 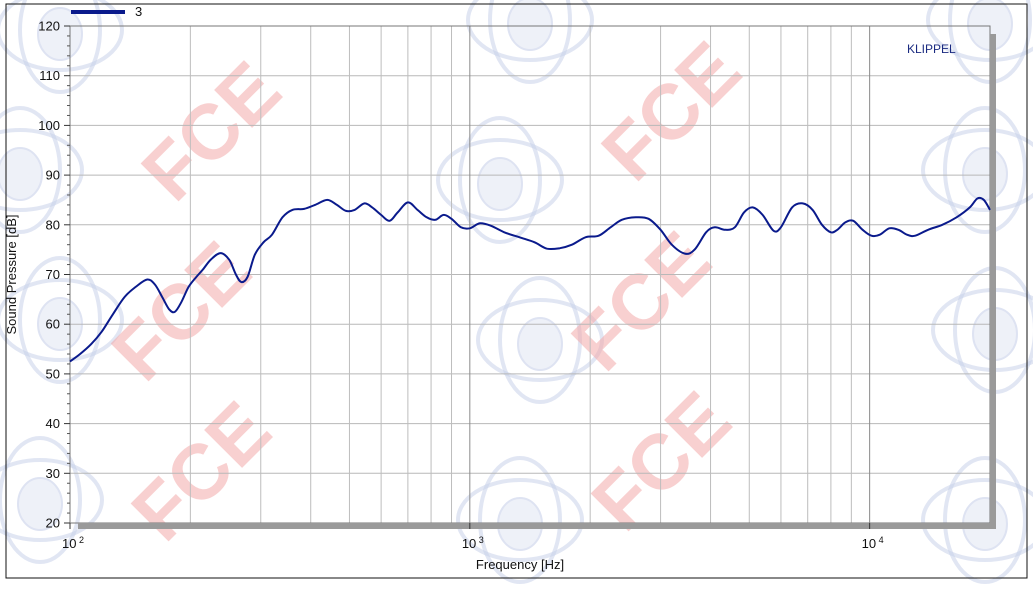 What do you see at coordinates (11, 275) in the screenshot?
I see `y-axis-label: Sound Pressure [dB]` at bounding box center [11, 275].